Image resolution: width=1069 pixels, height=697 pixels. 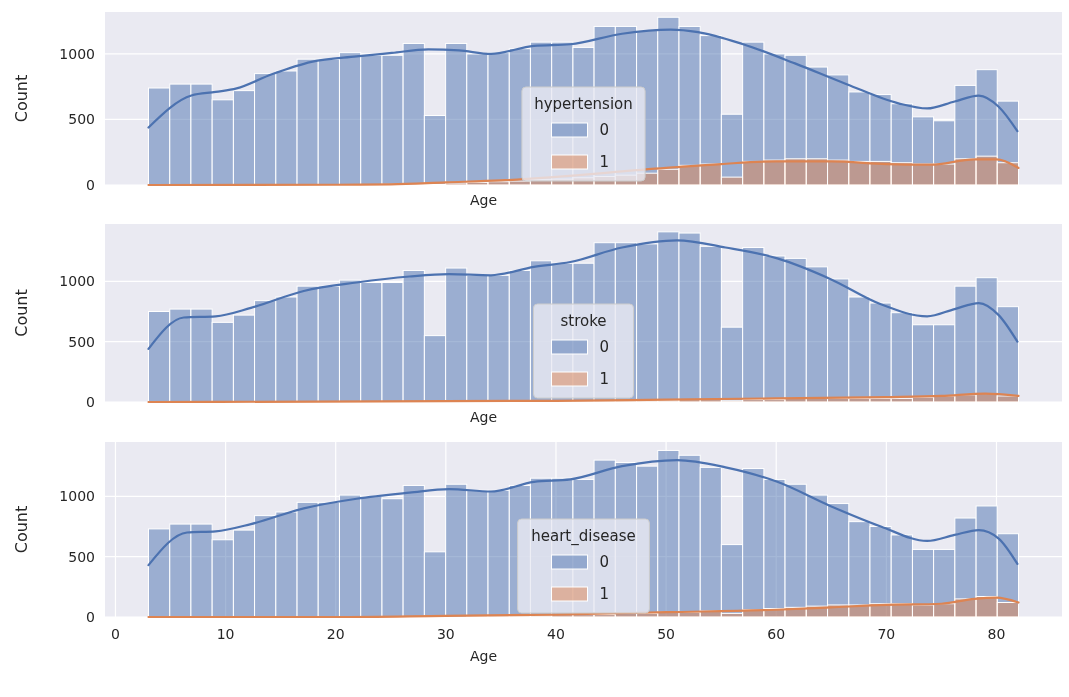 What do you see at coordinates (583, 536) in the screenshot?
I see `legend-title: heart_disease` at bounding box center [583, 536].